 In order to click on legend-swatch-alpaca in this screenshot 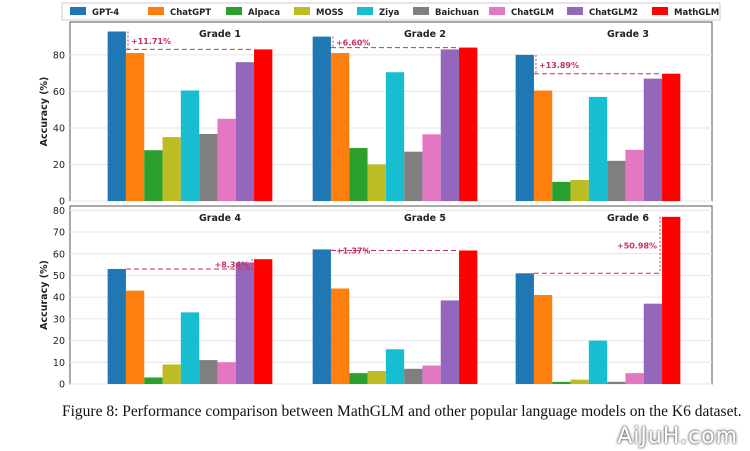, I will do `click(234, 11)`.